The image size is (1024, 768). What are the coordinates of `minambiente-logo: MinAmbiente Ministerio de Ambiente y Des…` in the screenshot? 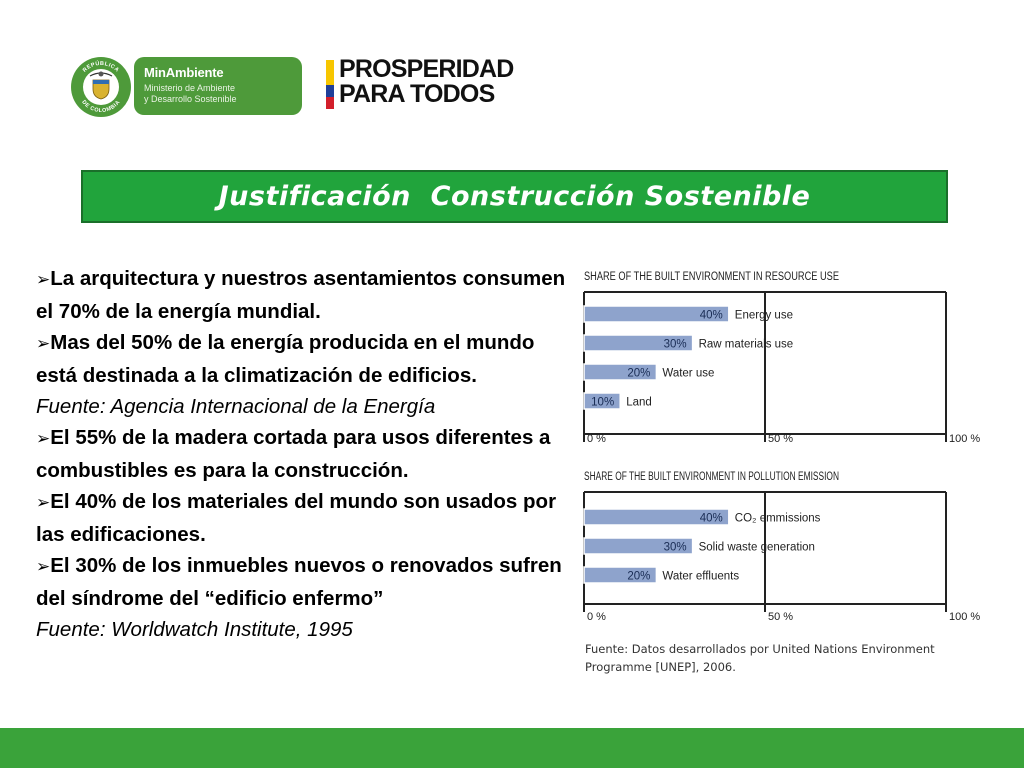 It's located at (218, 86).